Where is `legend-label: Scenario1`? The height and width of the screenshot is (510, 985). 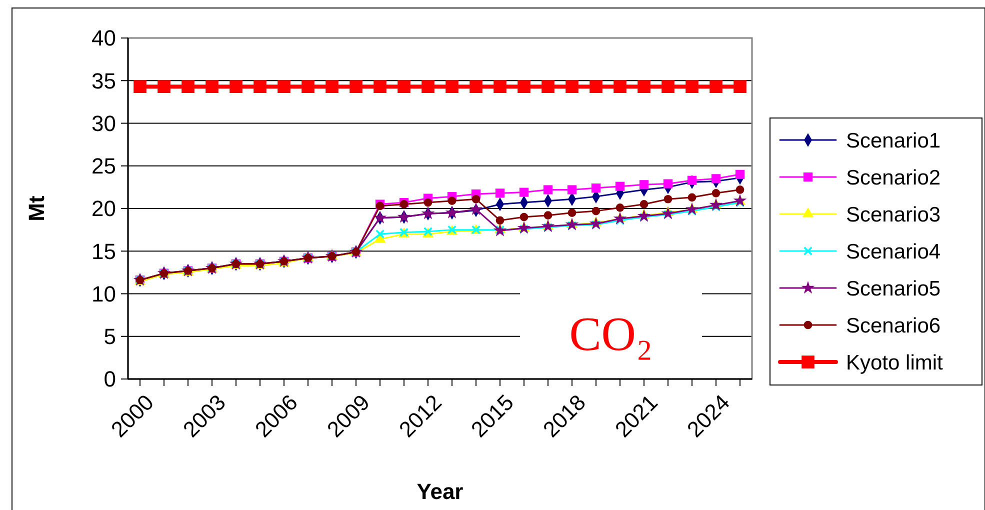 legend-label: Scenario1 is located at coordinates (893, 140).